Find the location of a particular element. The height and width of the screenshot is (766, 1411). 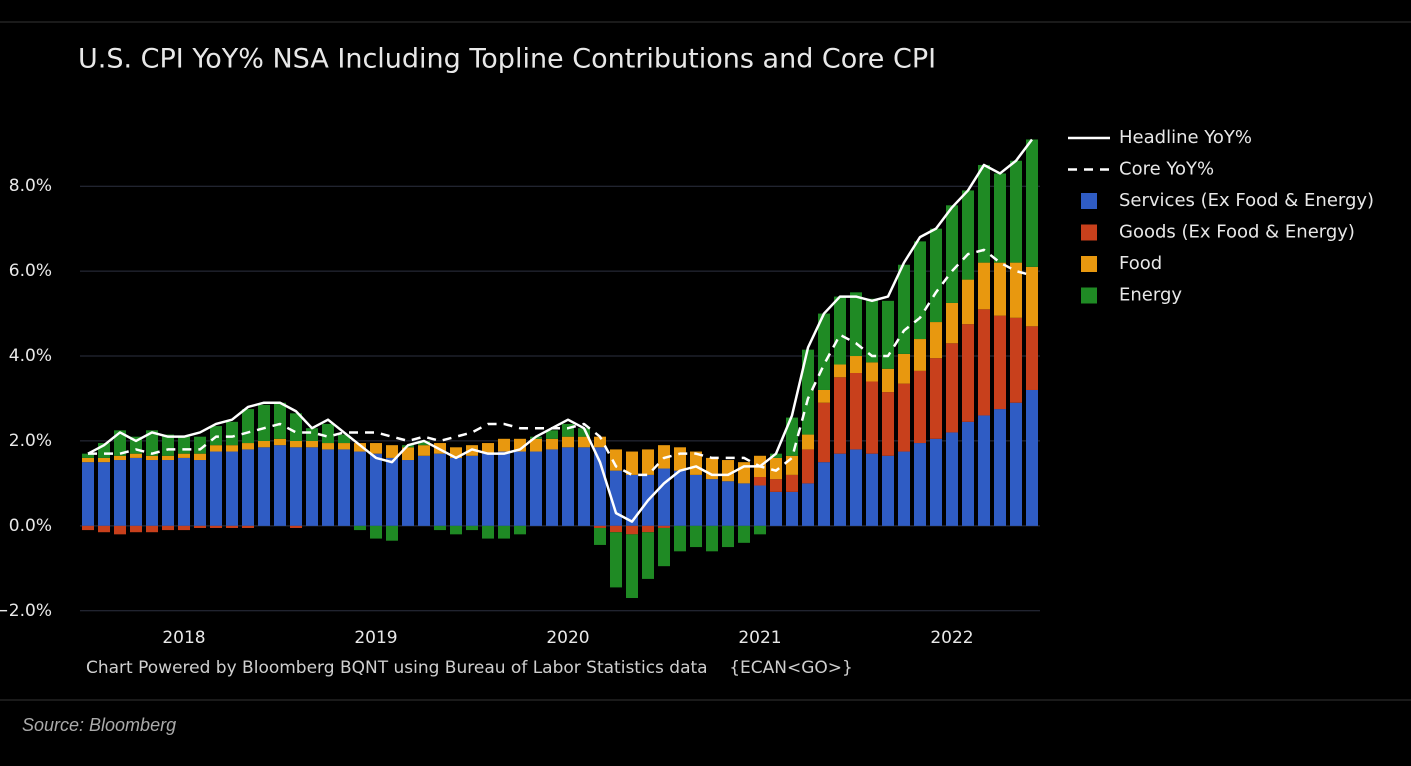

y-tick-label: 0.0% is located at coordinates (30, 526).